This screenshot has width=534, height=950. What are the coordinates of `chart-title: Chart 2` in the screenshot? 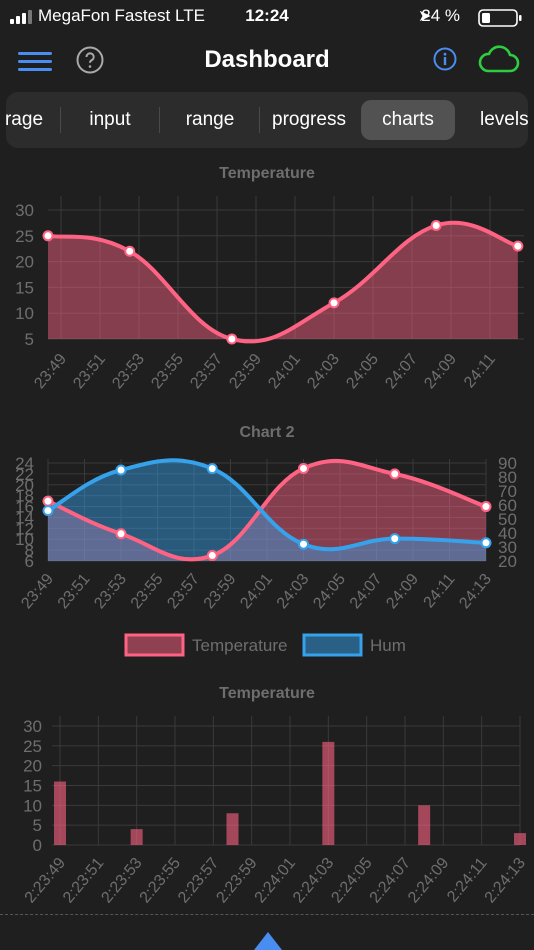 It's located at (266, 432).